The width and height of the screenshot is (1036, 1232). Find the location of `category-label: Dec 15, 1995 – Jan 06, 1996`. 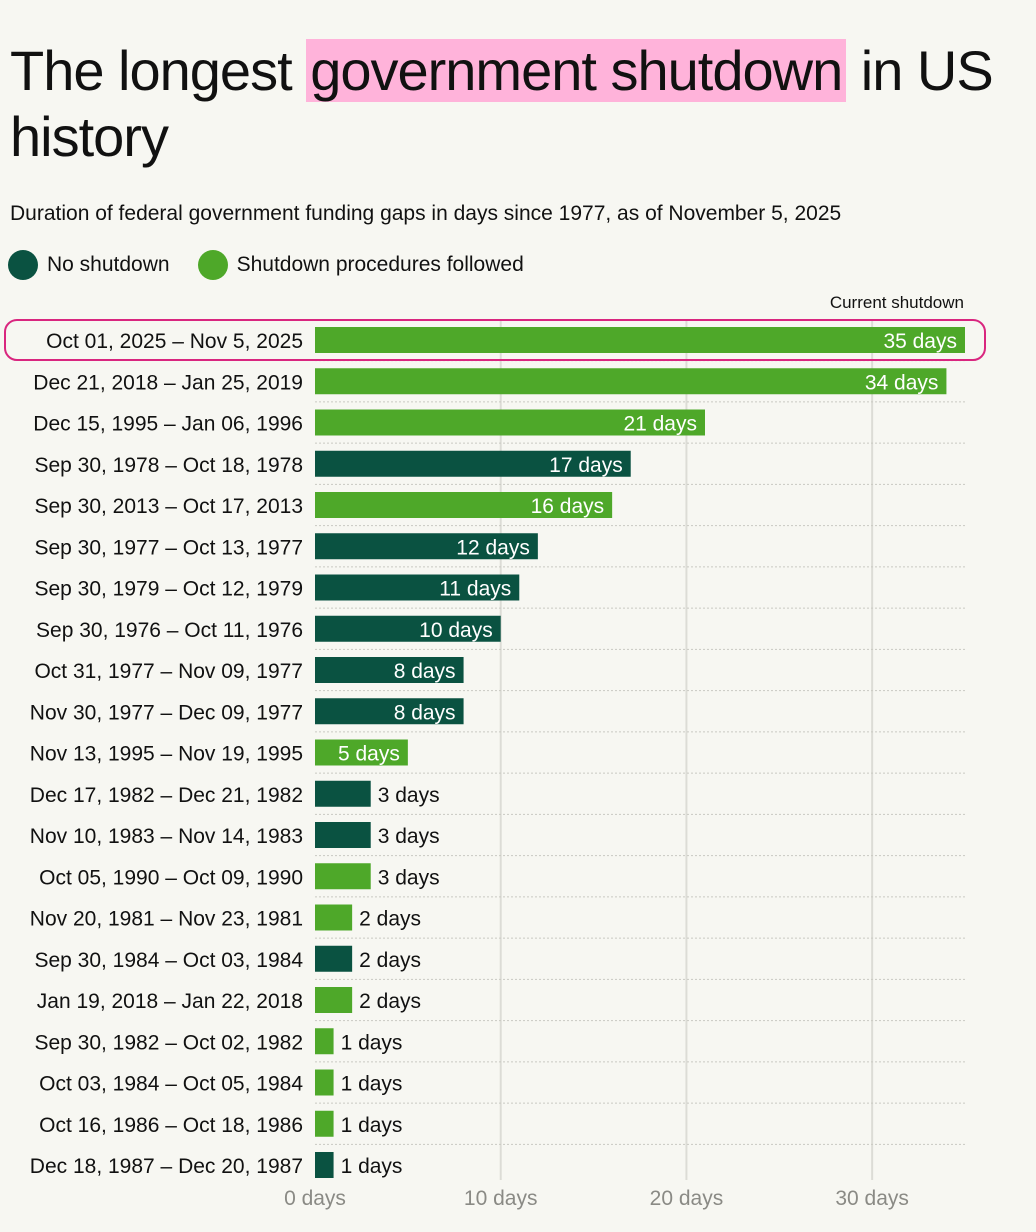

category-label: Dec 15, 1995 – Jan 06, 1996 is located at coordinates (168, 424).